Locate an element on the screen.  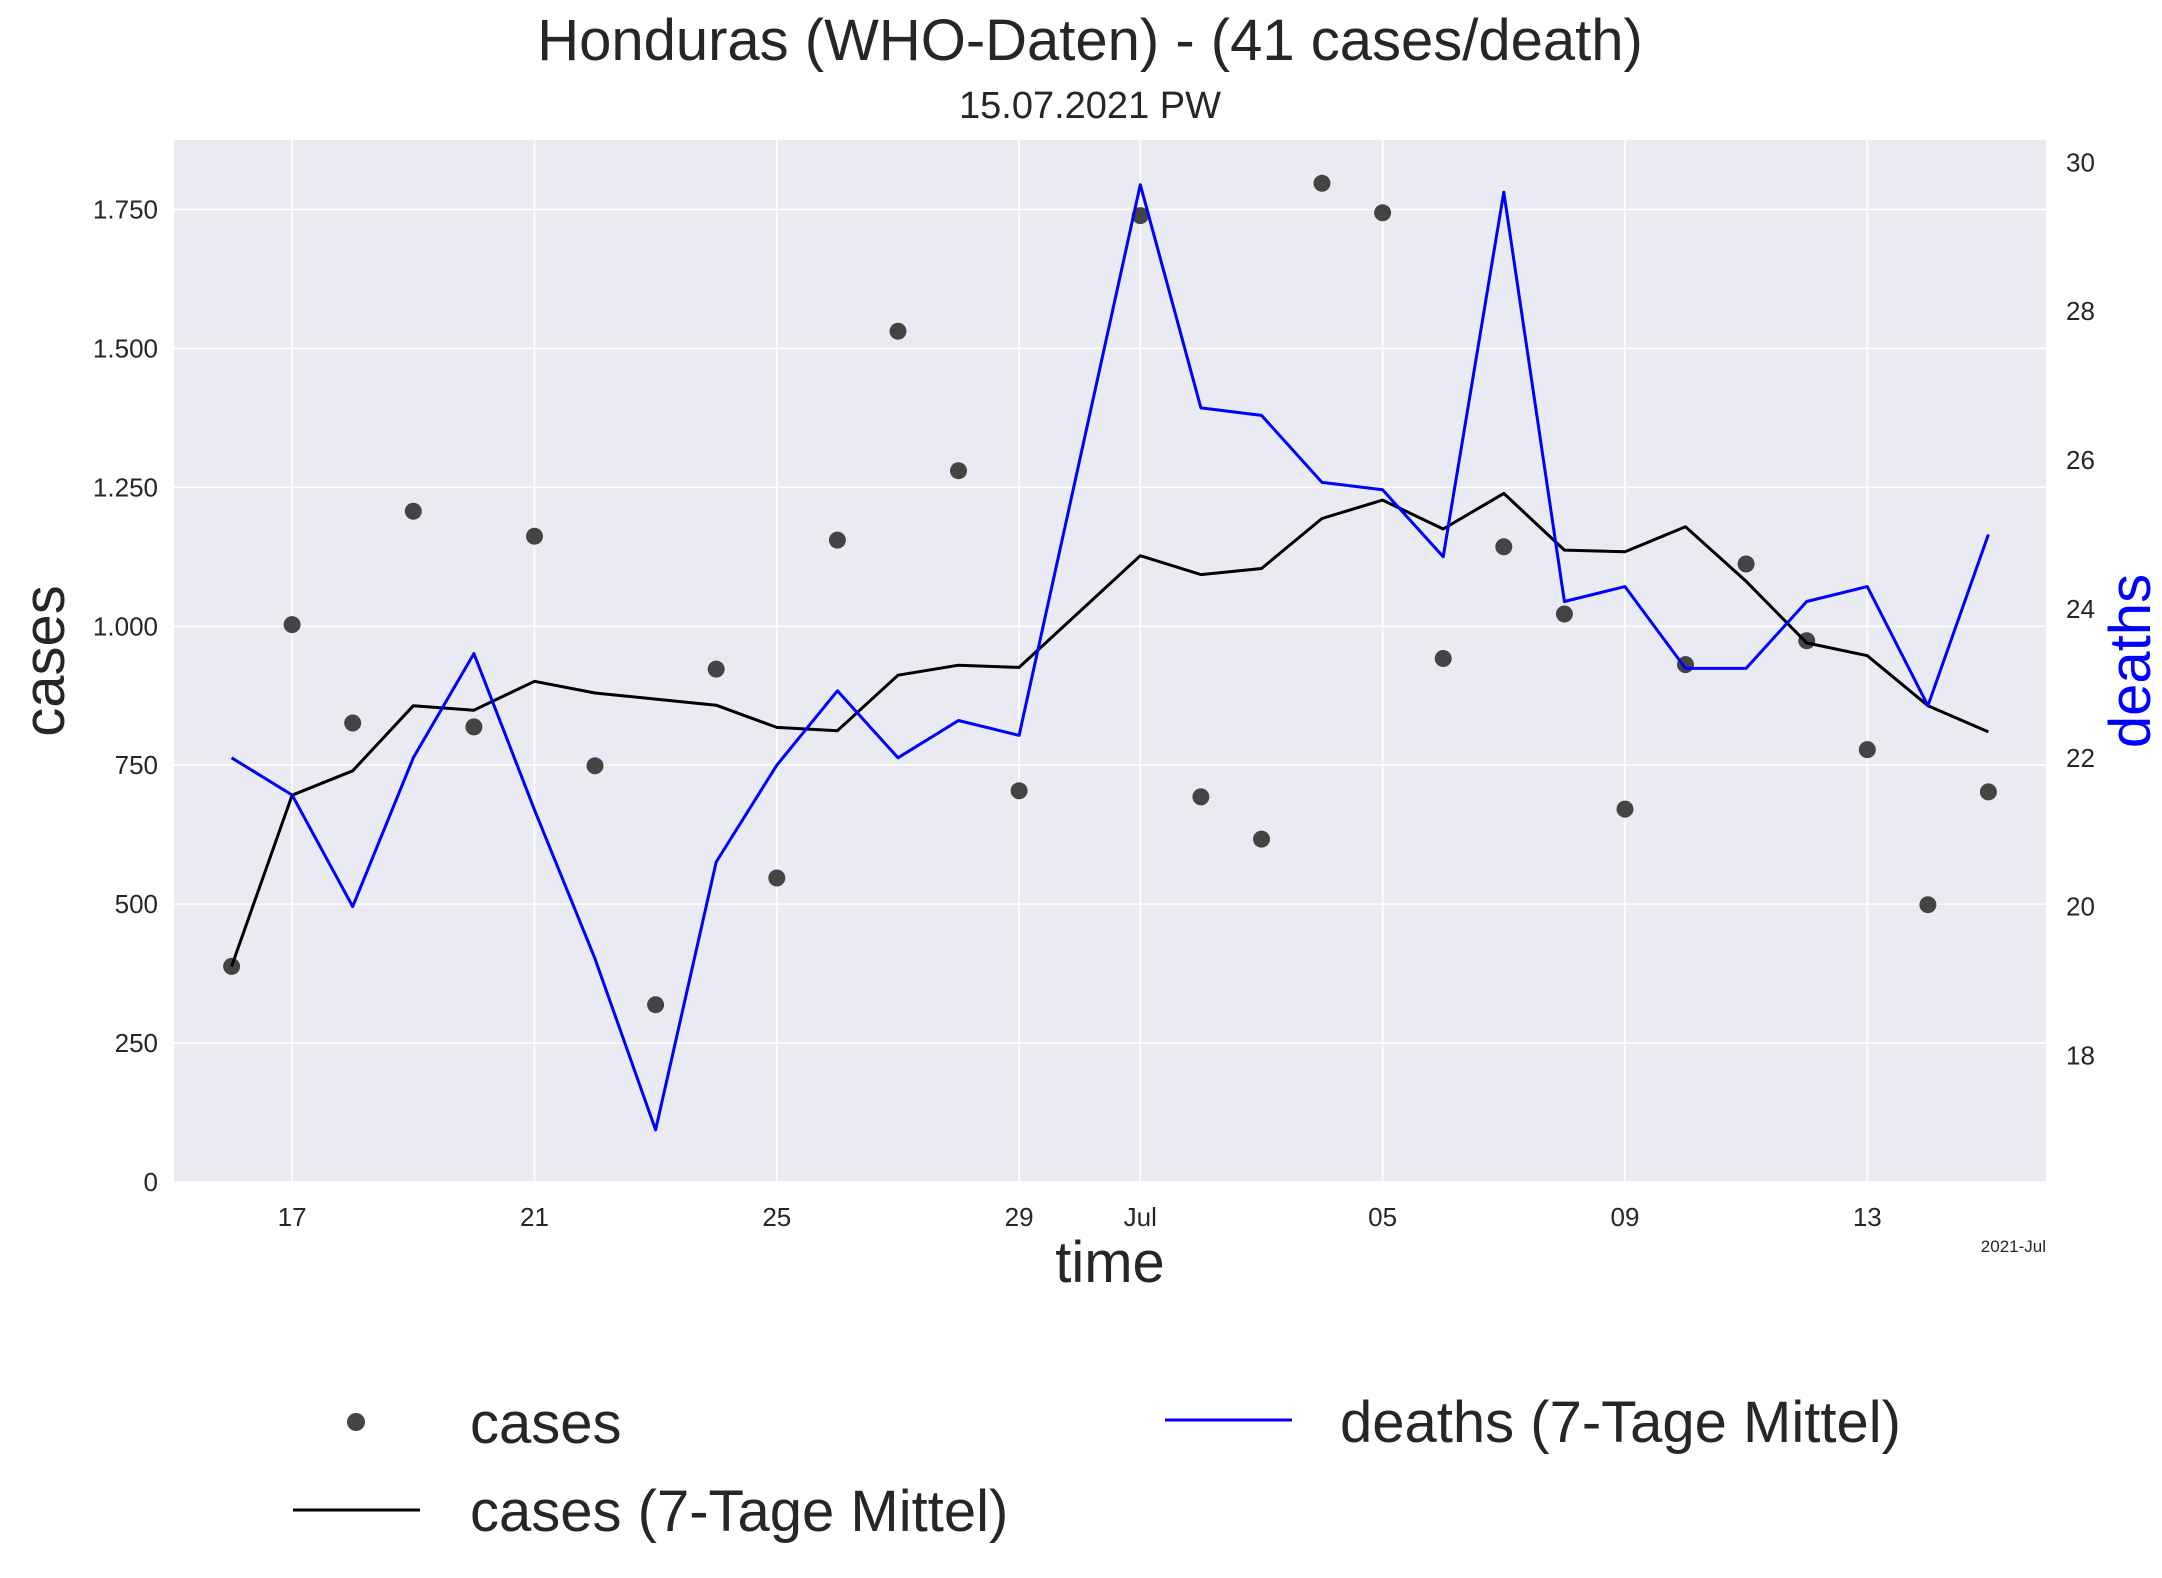
y-right-tick-label: 28 is located at coordinates (2080, 311).